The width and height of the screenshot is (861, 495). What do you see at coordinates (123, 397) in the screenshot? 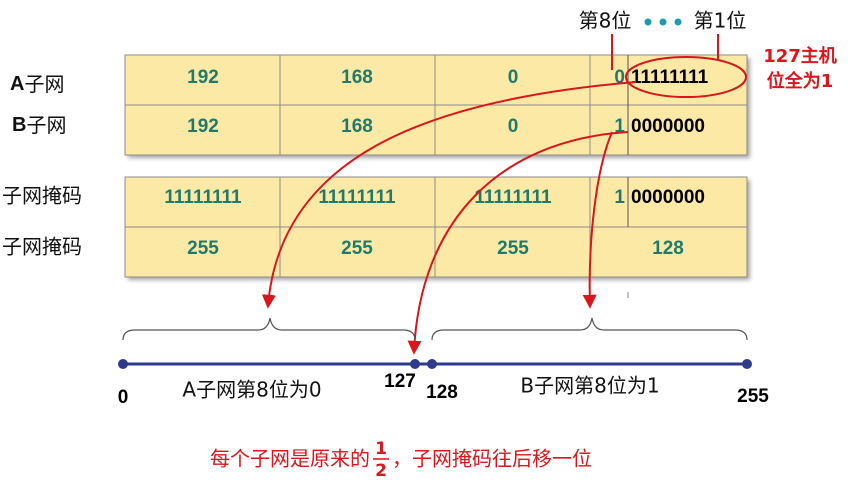
I see `point-label: 0` at bounding box center [123, 397].